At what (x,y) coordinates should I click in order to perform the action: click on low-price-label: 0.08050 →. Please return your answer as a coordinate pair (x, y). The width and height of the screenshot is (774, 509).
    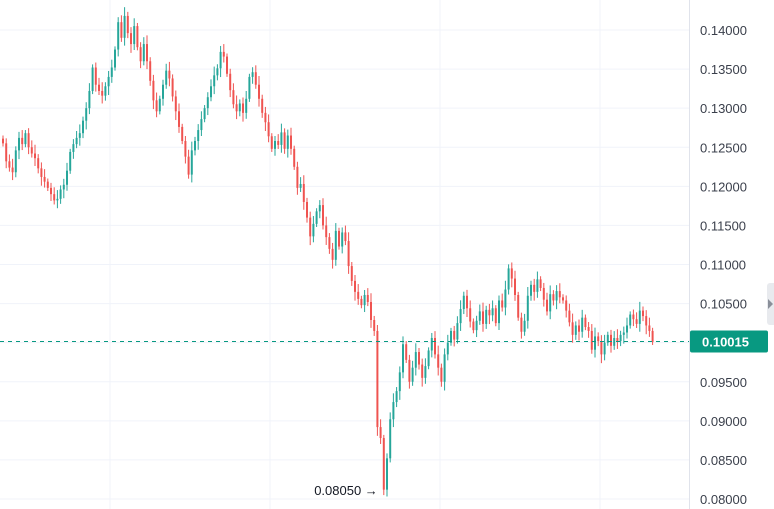
    Looking at the image, I should click on (346, 490).